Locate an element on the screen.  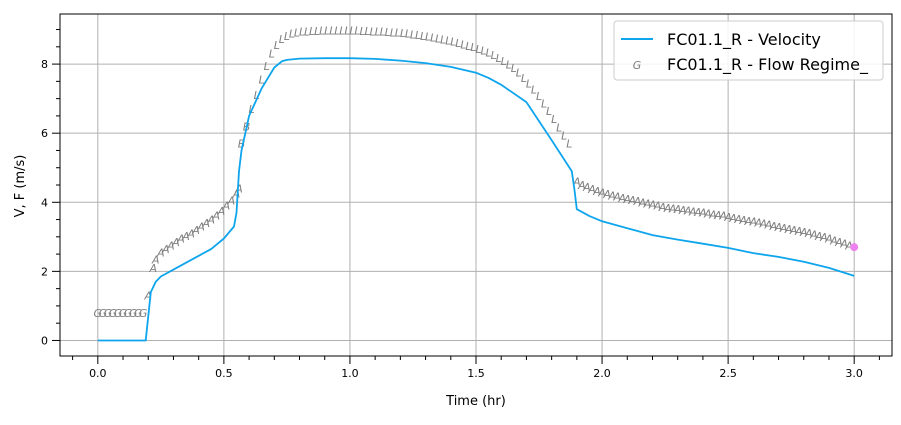
end-marker is located at coordinates (854, 247).